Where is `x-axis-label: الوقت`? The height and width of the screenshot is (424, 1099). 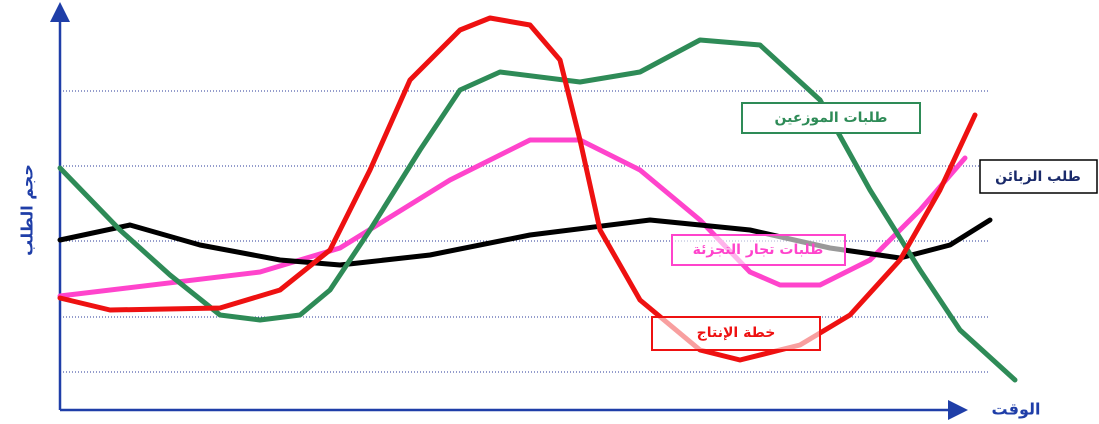 x-axis-label: الوقت is located at coordinates (1016, 409).